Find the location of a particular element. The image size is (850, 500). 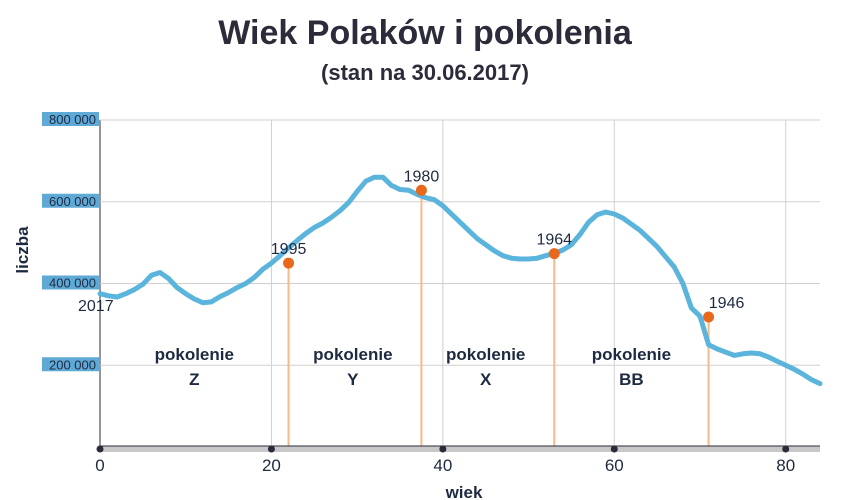

x-axis-bar is located at coordinates (460, 449).